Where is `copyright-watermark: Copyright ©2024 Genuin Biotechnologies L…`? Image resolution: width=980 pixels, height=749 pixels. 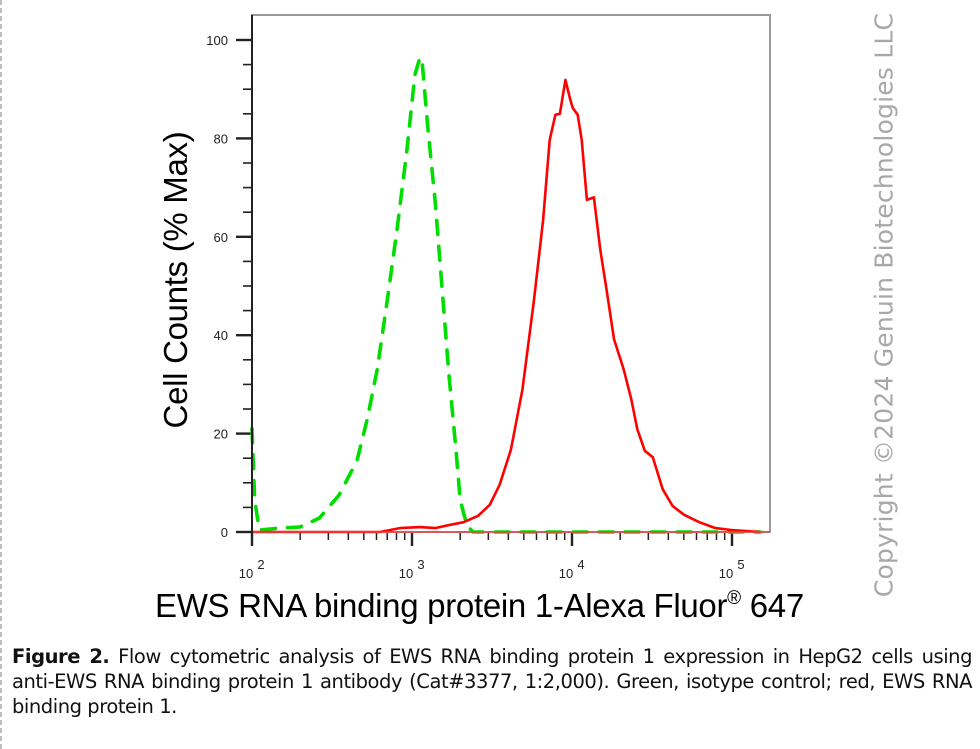
copyright-watermark: Copyright ©2024 Genuin Biotechnologies L… is located at coordinates (884, 305).